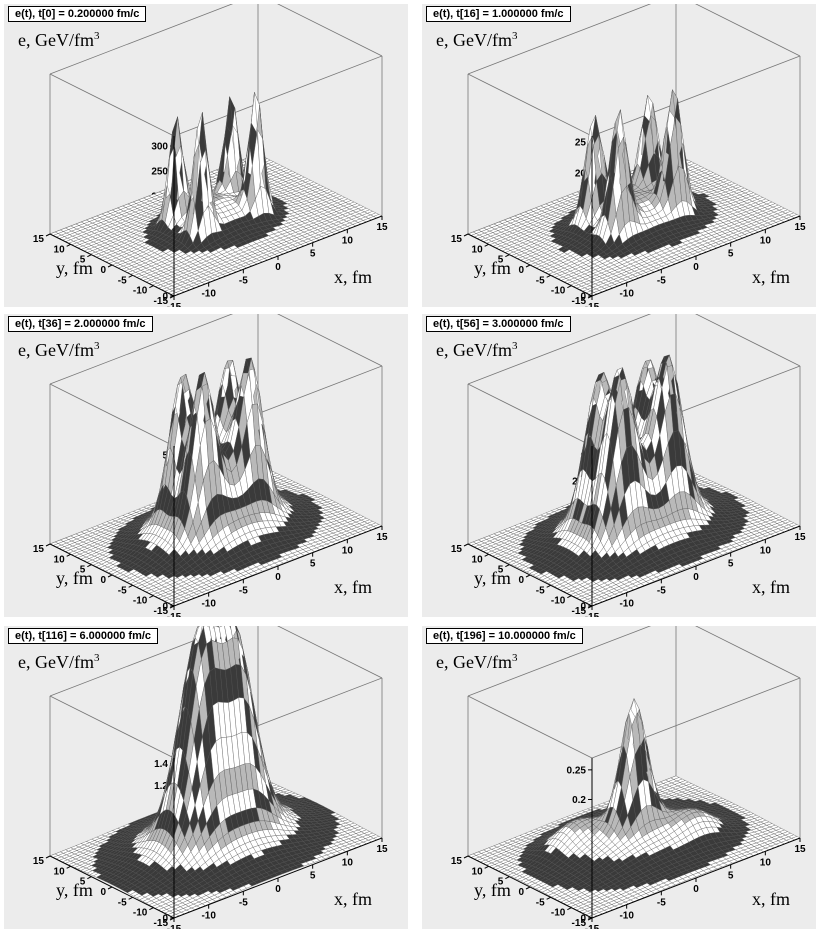 The width and height of the screenshot is (816, 935). I want to click on chart-title: e(t), t[56] = 3.000000 fm/c, so click(498, 324).